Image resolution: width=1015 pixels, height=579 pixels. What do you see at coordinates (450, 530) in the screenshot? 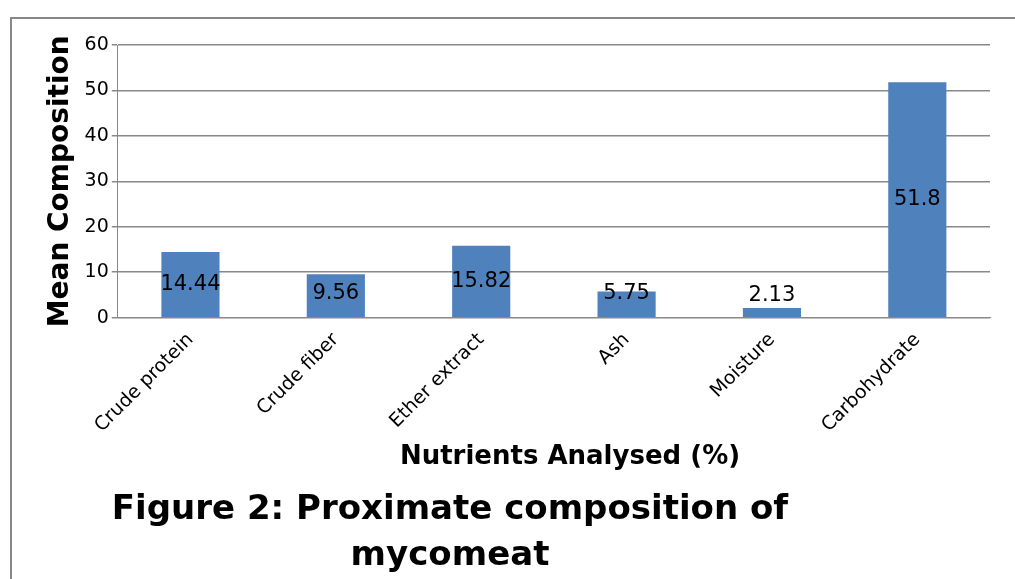
I see `text: Figure 2: Proximate composition of mycomeat` at bounding box center [450, 530].